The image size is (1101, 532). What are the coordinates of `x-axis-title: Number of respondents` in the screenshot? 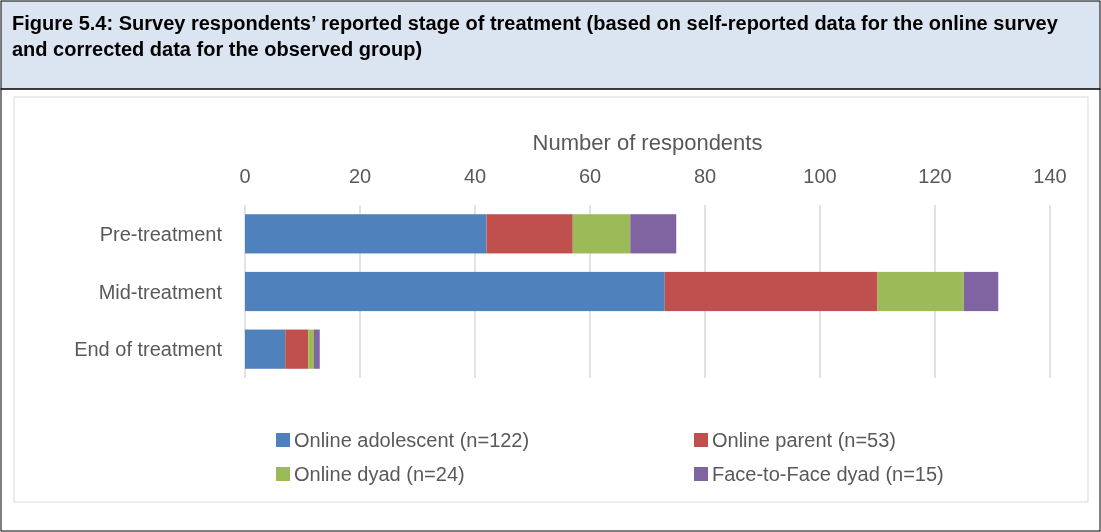 It's located at (647, 142).